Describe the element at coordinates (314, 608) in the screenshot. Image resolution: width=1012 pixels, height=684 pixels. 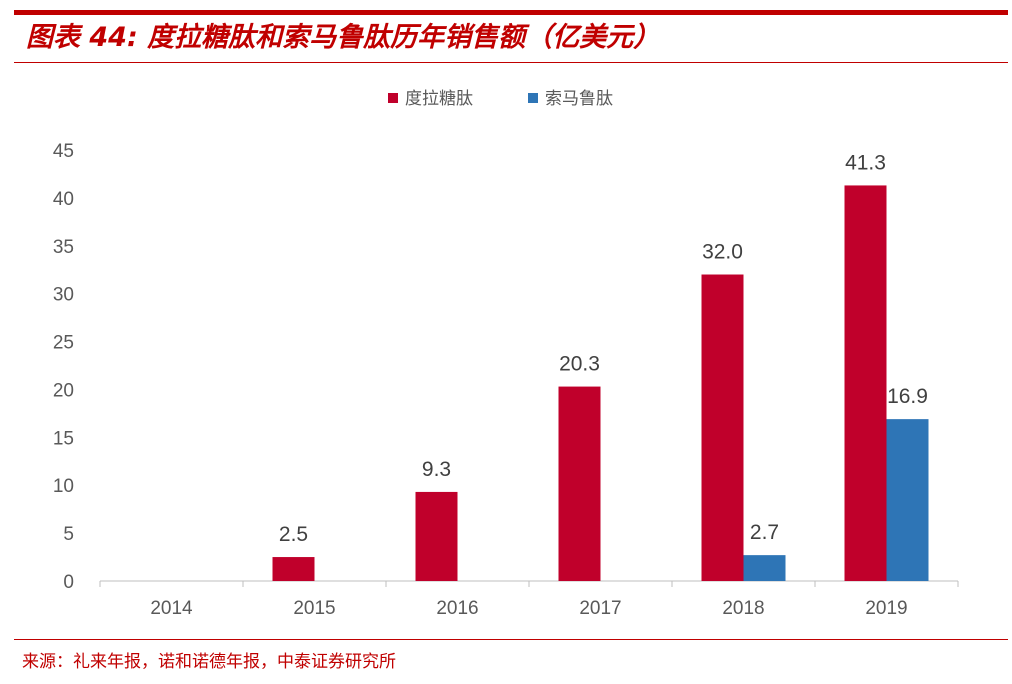
I see `x-tick-label: 2015` at that location.